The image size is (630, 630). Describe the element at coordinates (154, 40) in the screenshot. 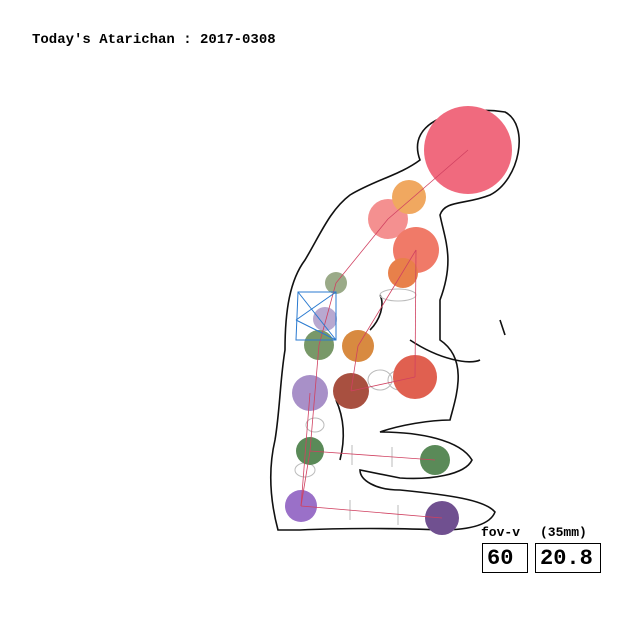

I see `page-title: Today's Atarichan : 2017-0308` at that location.